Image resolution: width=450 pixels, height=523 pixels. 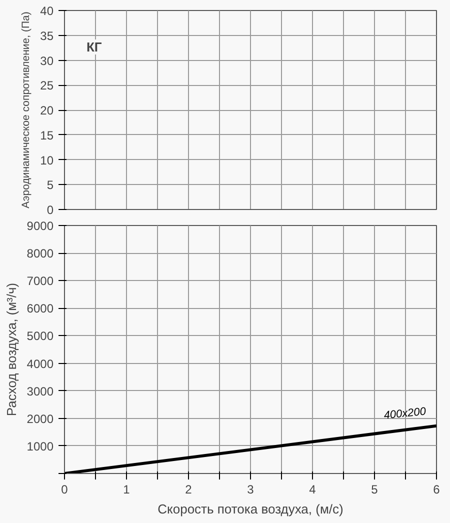 I want to click on annotation: КГ, so click(x=94, y=47).